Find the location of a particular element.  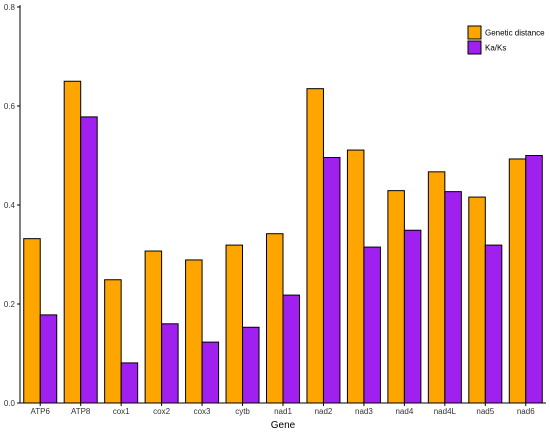

x-tick-label-cox1: cox1 is located at coordinates (121, 411).